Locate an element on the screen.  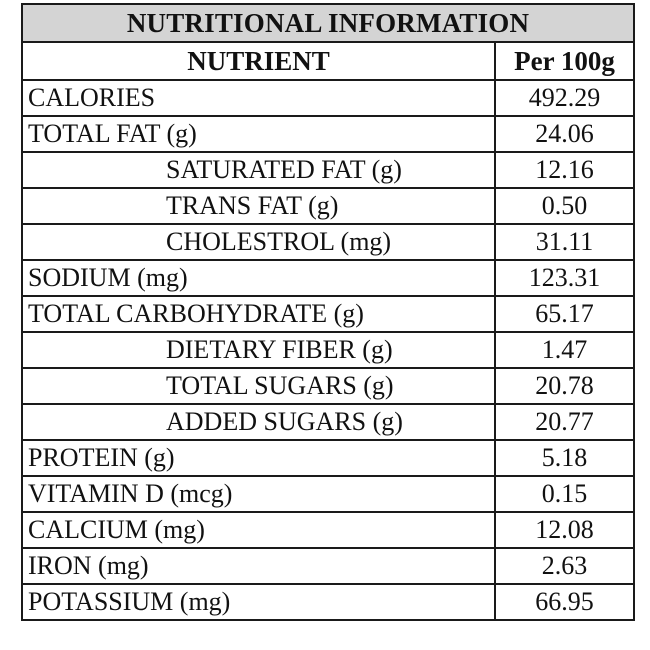
nutrient-name: TOTAL FAT (g) is located at coordinates (258, 134).